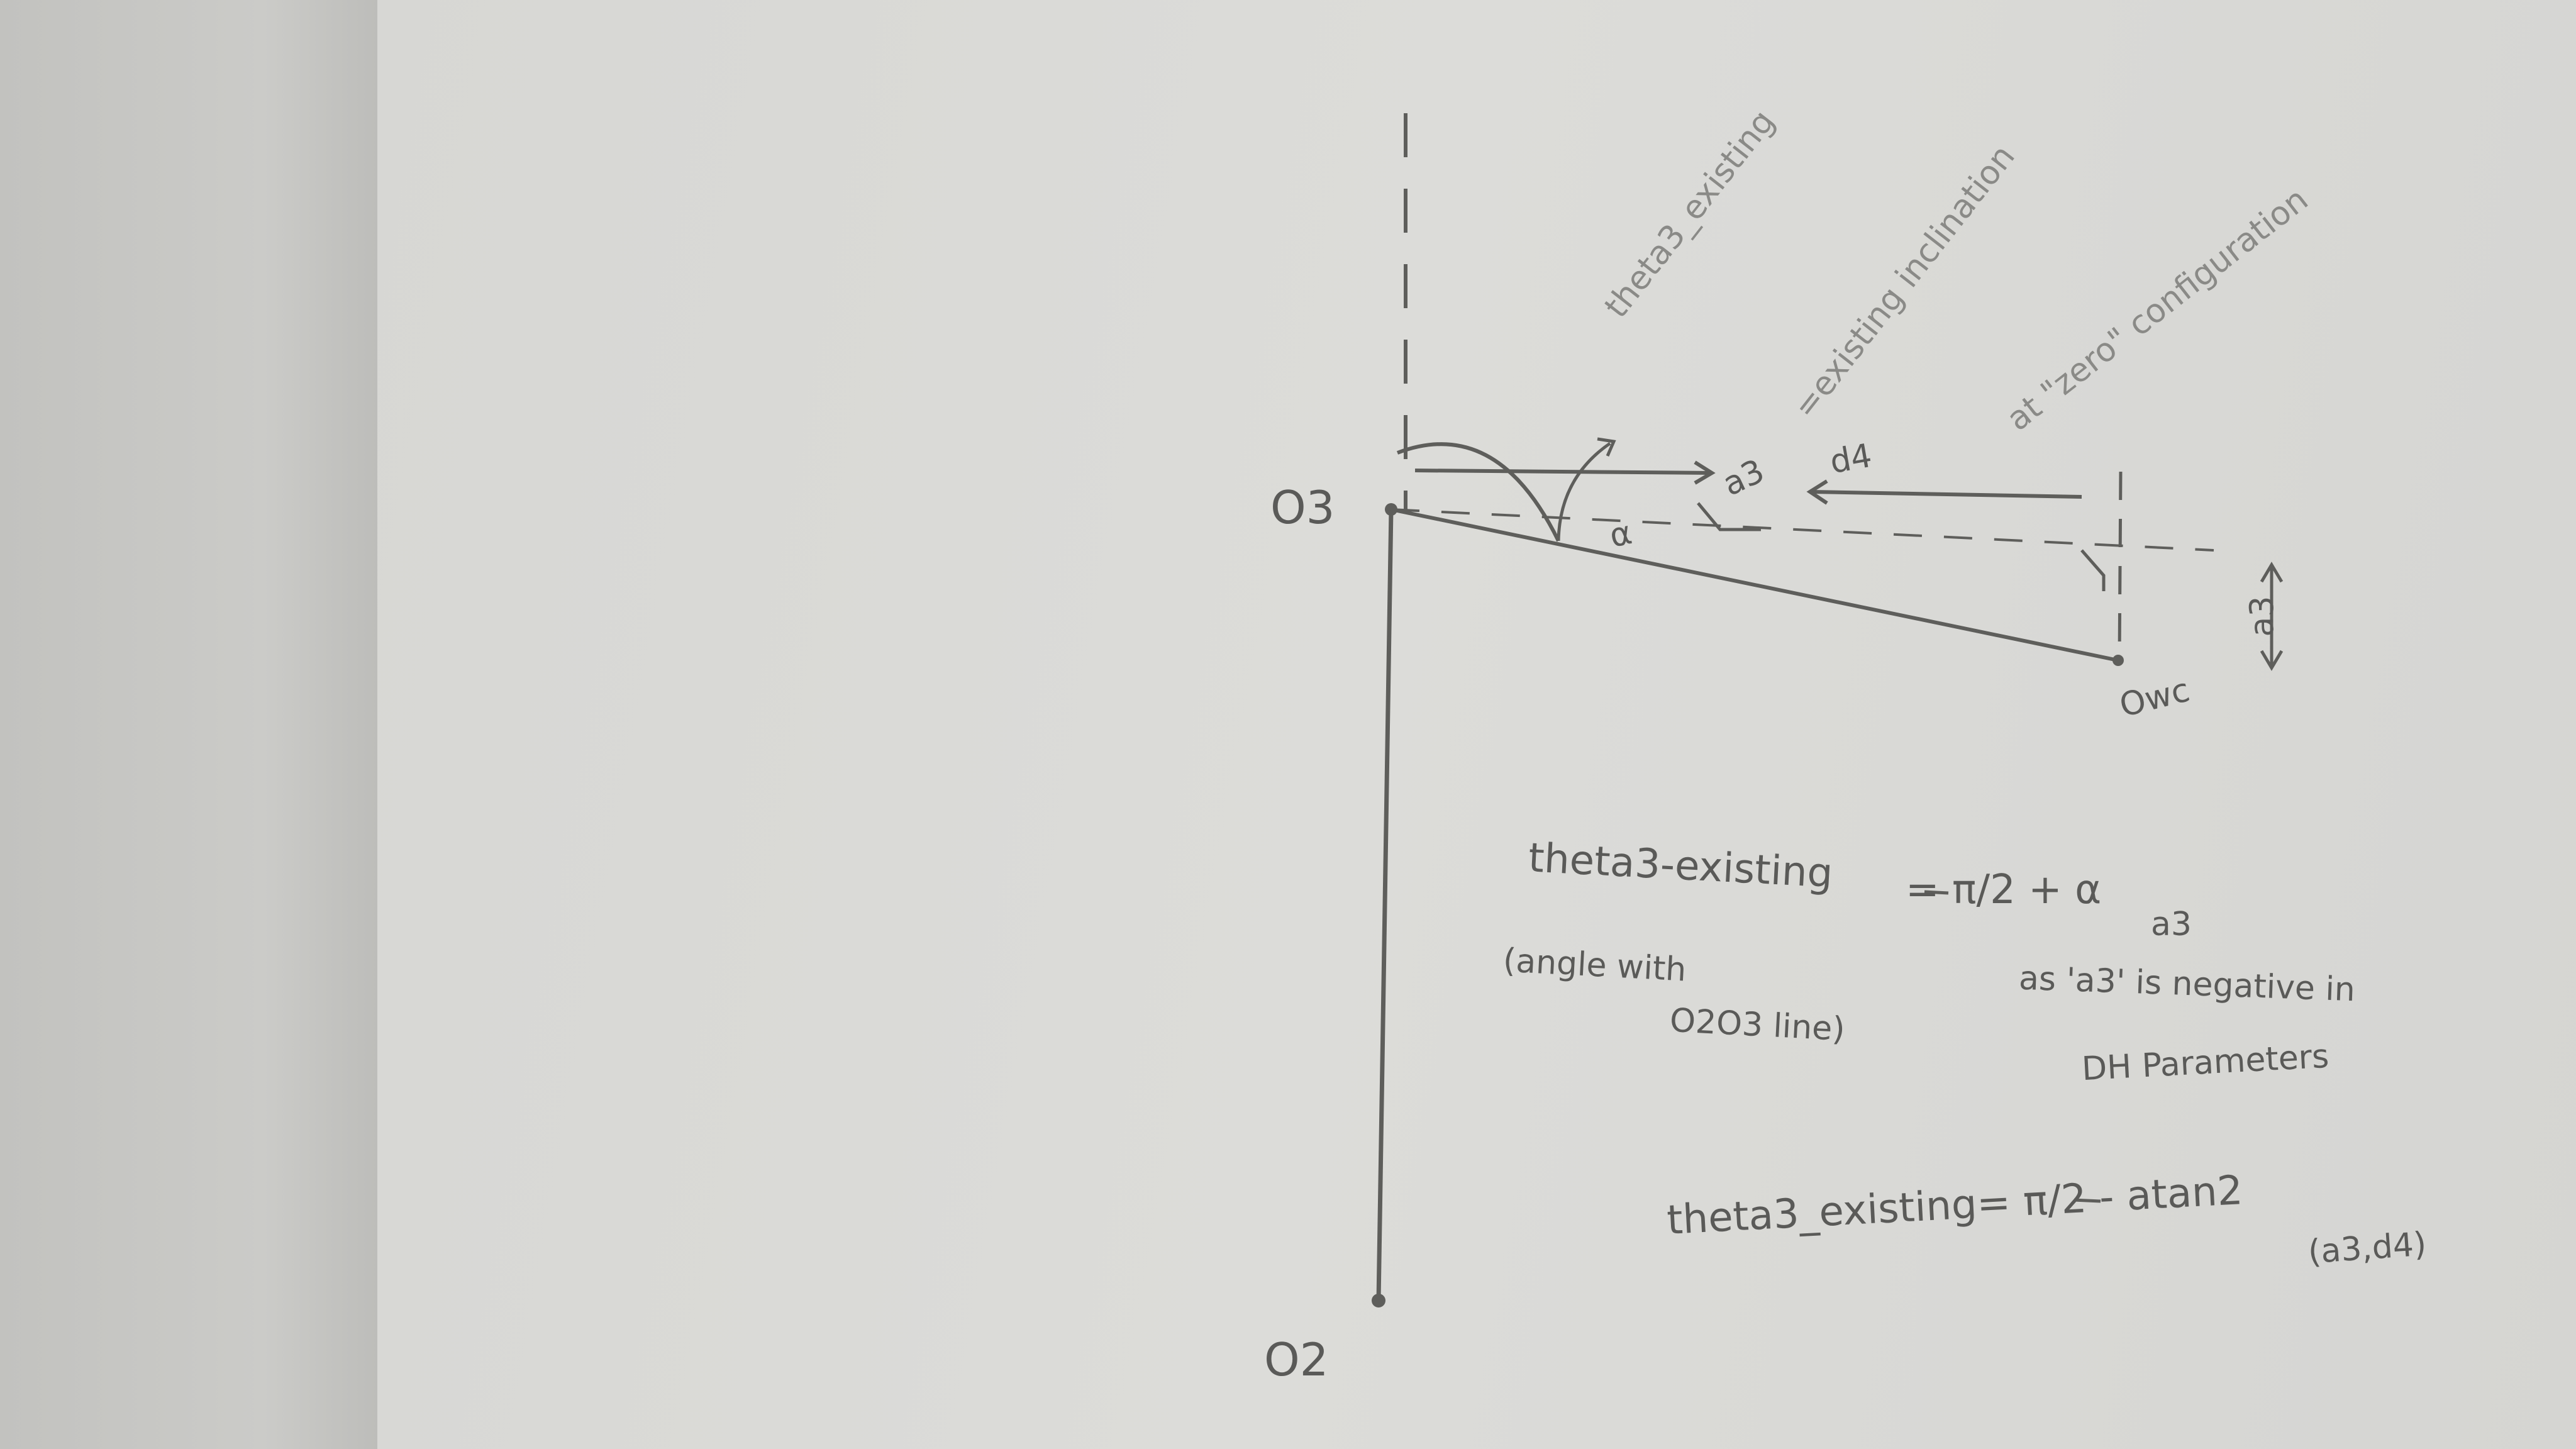  What do you see at coordinates (1802, 530) in the screenshot?
I see `horizontal-dashed-reference` at bounding box center [1802, 530].